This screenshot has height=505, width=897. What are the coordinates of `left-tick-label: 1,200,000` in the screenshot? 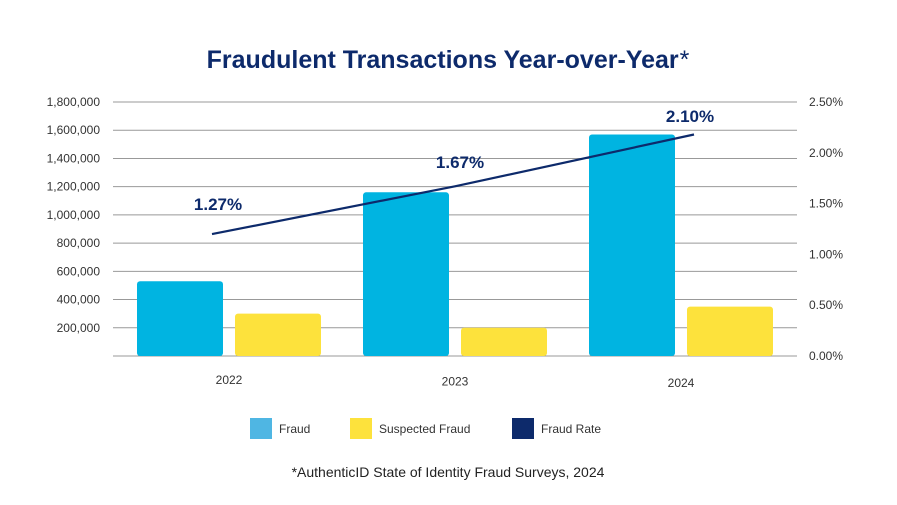 It's located at (74, 187).